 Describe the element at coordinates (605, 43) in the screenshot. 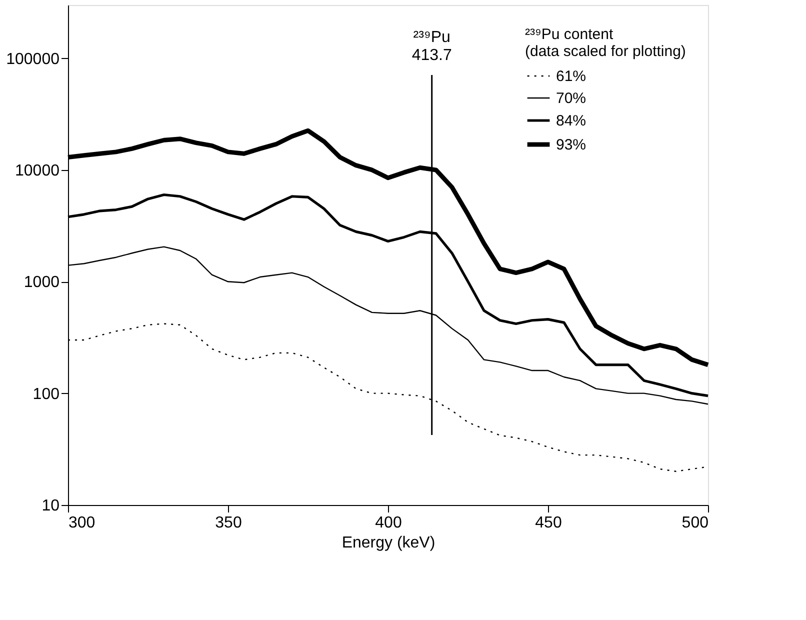

I see `legend-title: ²³⁹Pu content (data scaled for plotting)` at that location.